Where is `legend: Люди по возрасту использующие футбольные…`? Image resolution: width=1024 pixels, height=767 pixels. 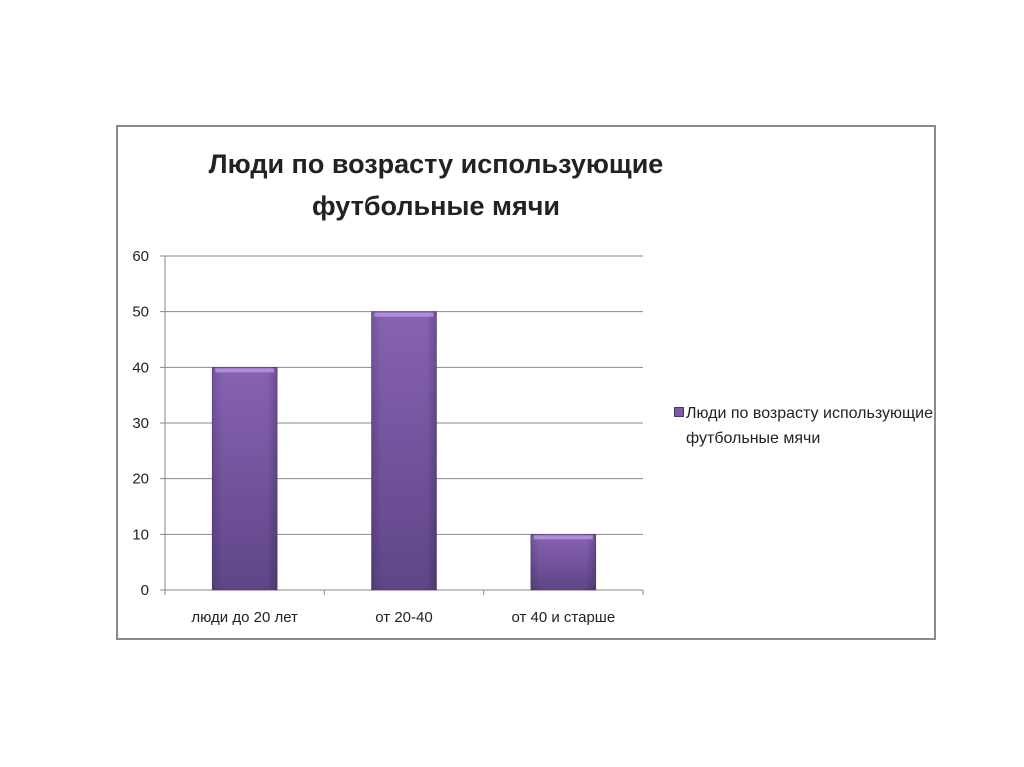 legend: Люди по возрасту использующие футбольные… is located at coordinates (804, 426).